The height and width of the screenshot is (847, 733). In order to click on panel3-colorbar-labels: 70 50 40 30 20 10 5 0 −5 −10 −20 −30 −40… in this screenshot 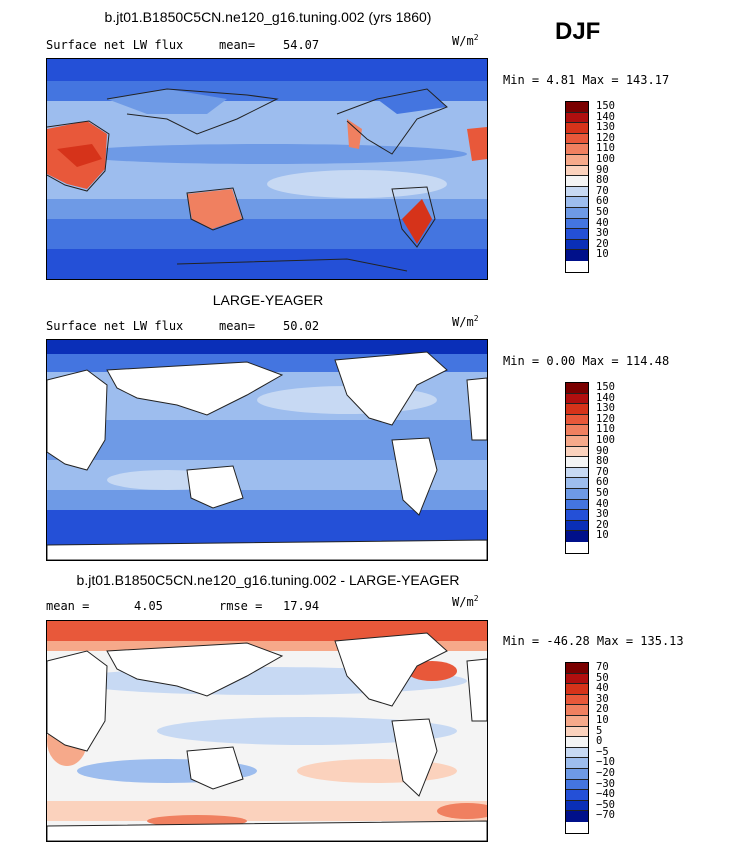, I will do `click(605, 741)`.